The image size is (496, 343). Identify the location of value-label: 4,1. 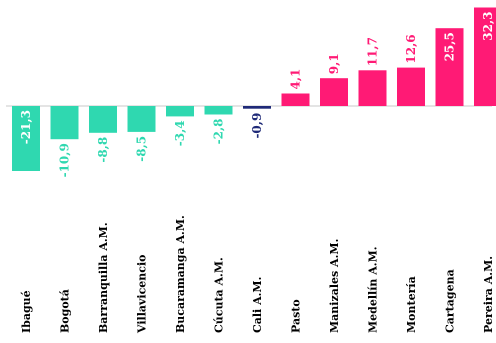
(296, 79).